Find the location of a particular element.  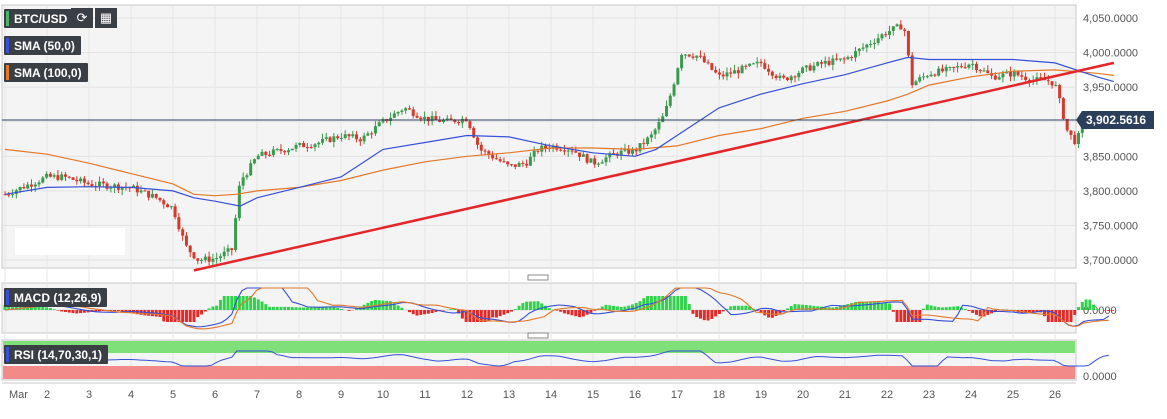

refresh-icon: ⟳ is located at coordinates (82, 18).